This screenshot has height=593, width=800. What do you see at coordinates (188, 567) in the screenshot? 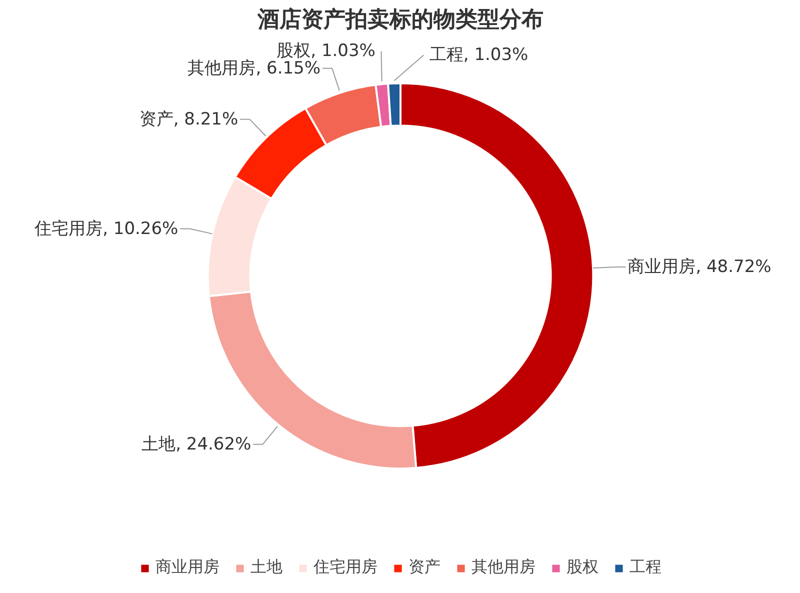
I see `legend-label: 商业用房` at bounding box center [188, 567].